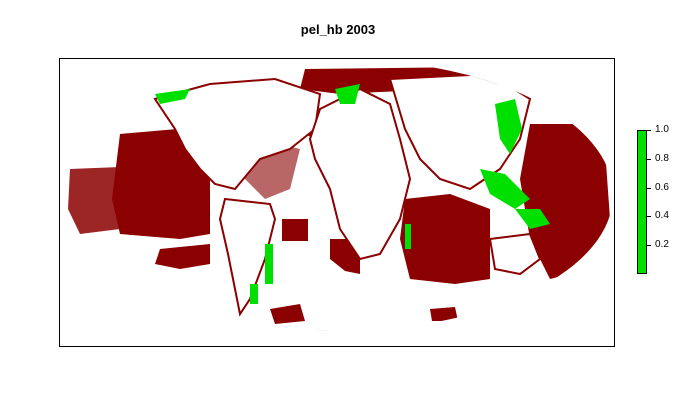  Describe the element at coordinates (642, 202) in the screenshot. I see `colorbar` at that location.